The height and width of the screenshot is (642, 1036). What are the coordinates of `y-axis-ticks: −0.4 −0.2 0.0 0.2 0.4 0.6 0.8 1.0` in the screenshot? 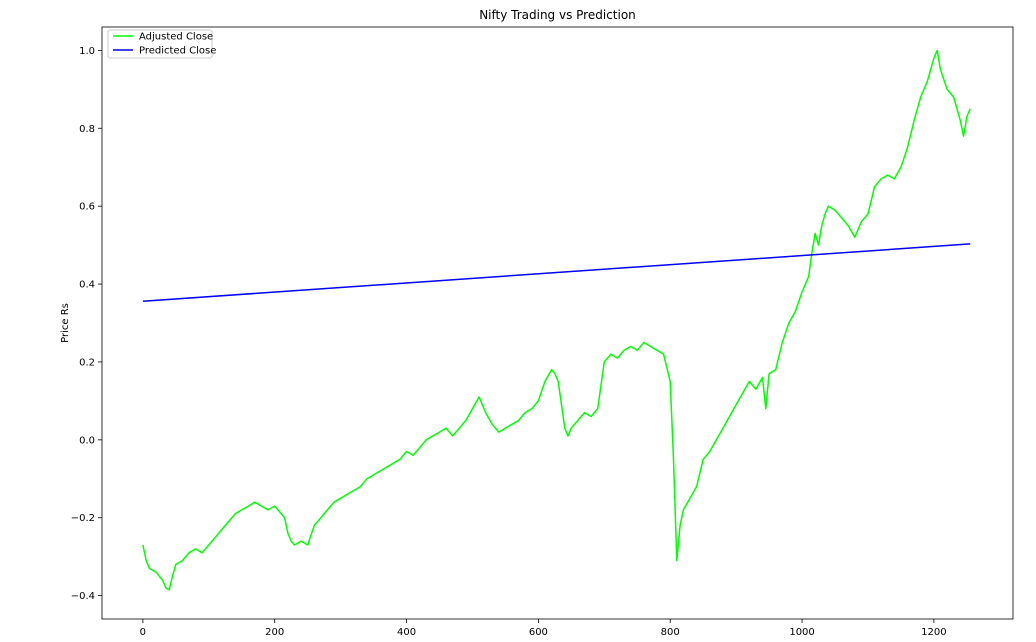 It's located at (86, 324).